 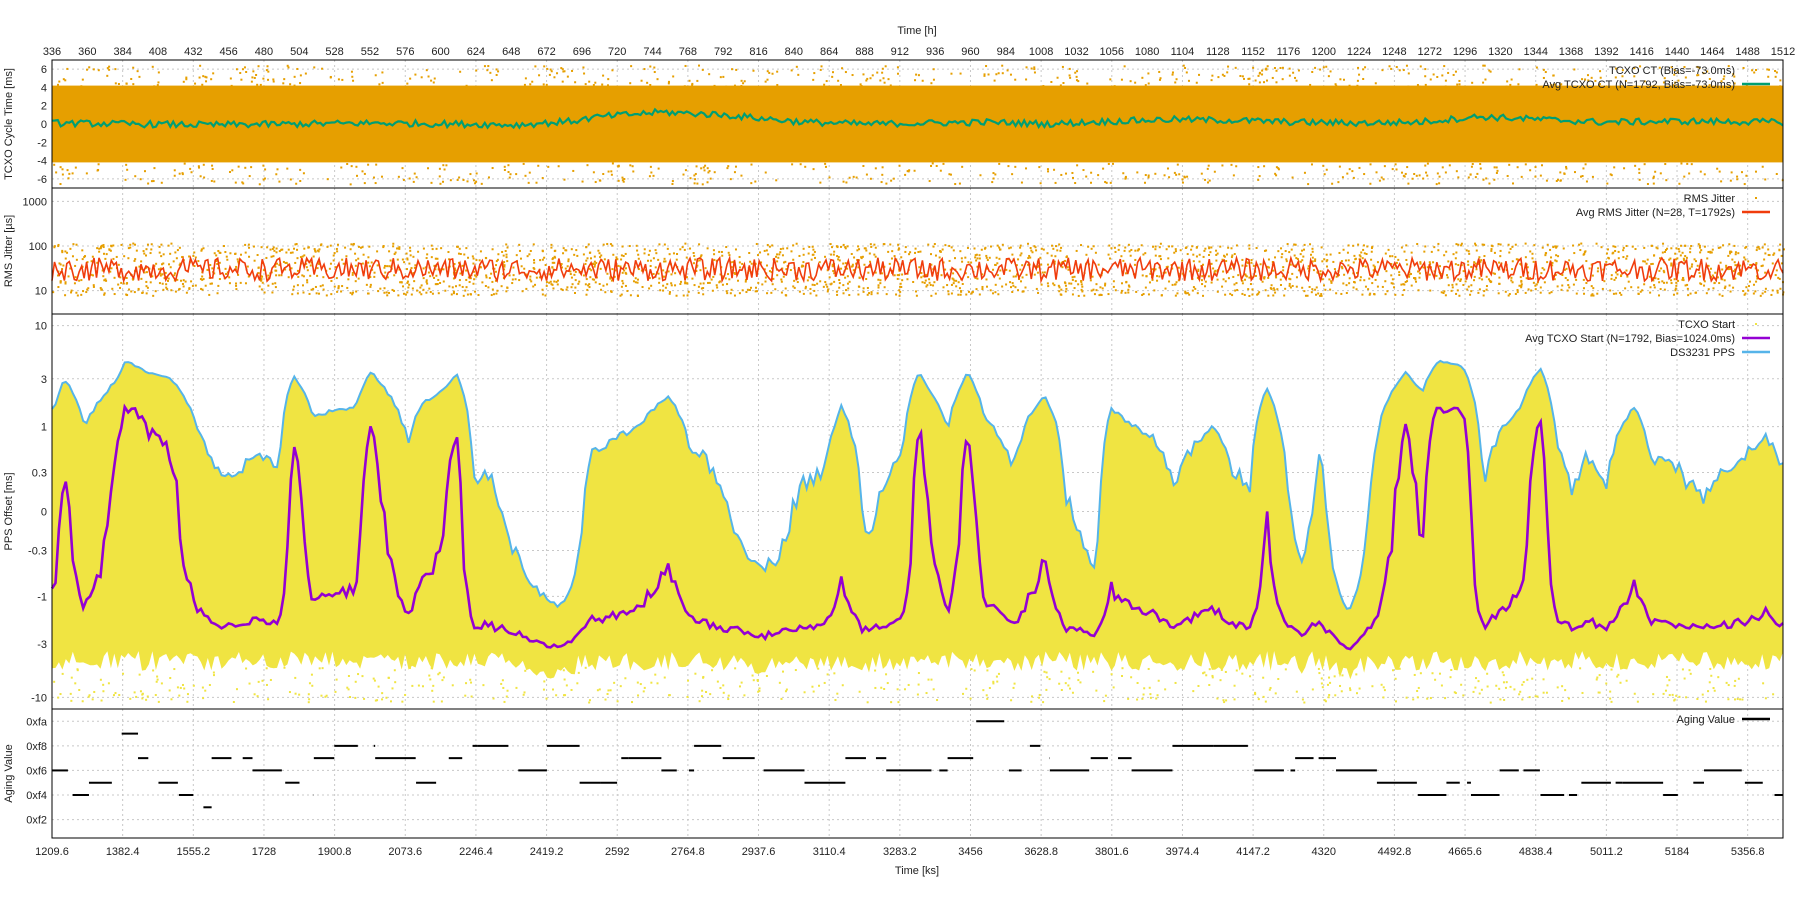 I want to click on y-tick-label: 10, so click(x=41, y=292).